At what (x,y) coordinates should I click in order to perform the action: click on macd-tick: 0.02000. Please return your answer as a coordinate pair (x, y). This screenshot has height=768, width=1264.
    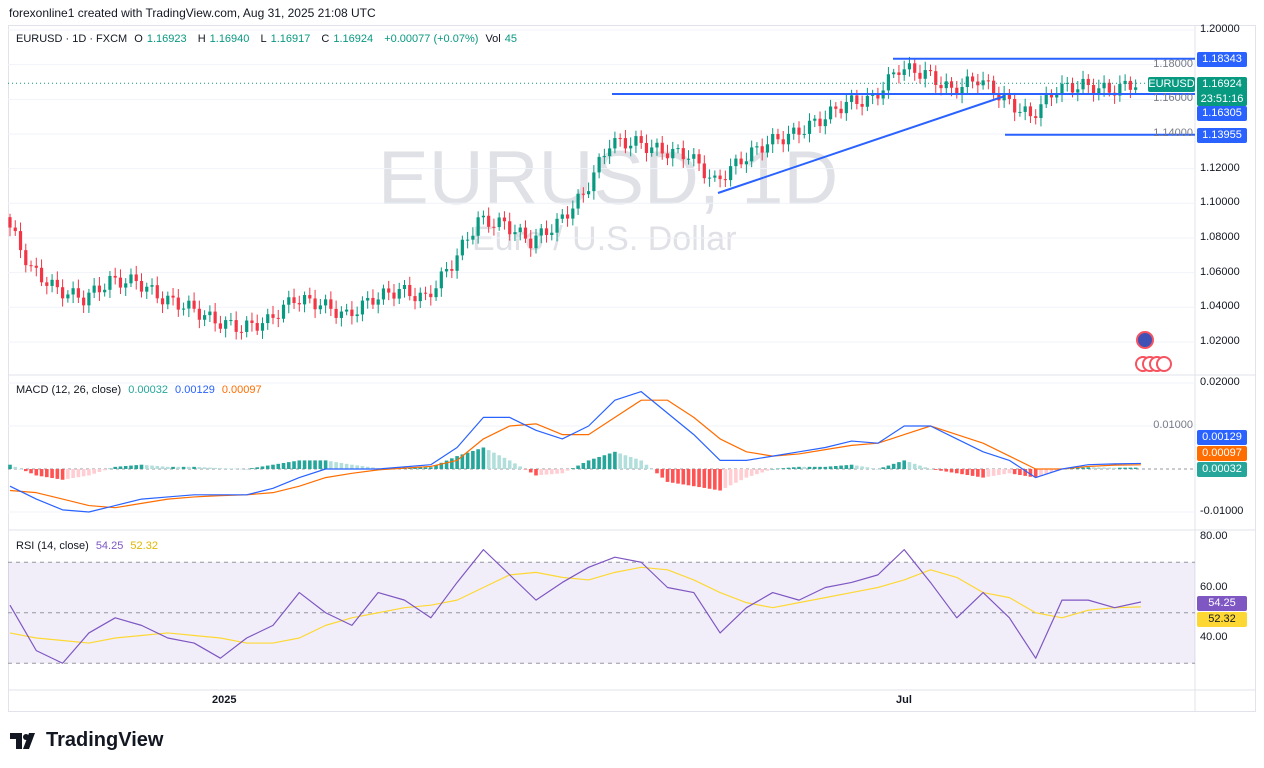
    Looking at the image, I should click on (1220, 382).